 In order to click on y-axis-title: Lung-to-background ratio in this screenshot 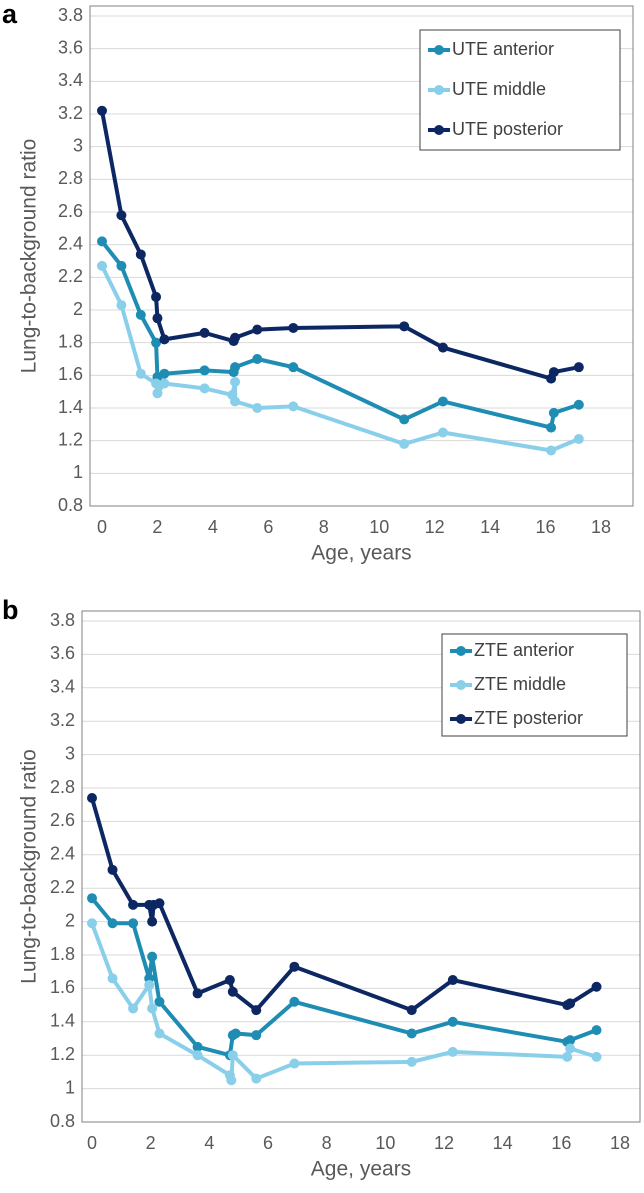, I will do `click(29, 866)`.